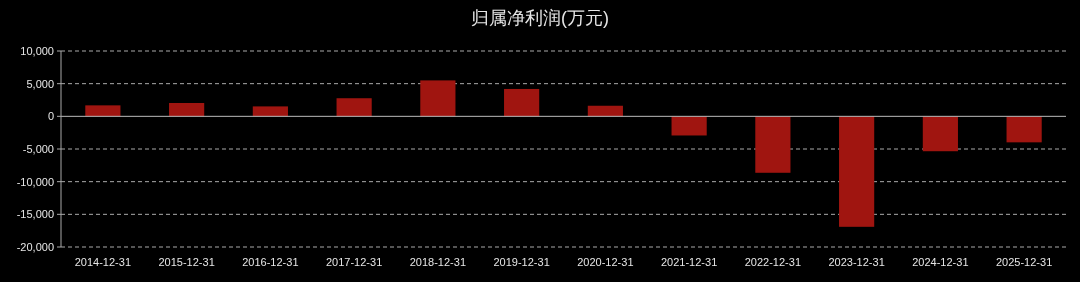 Image resolution: width=1080 pixels, height=282 pixels. What do you see at coordinates (50, 116) in the screenshot?
I see `y-tick-label: 0` at bounding box center [50, 116].